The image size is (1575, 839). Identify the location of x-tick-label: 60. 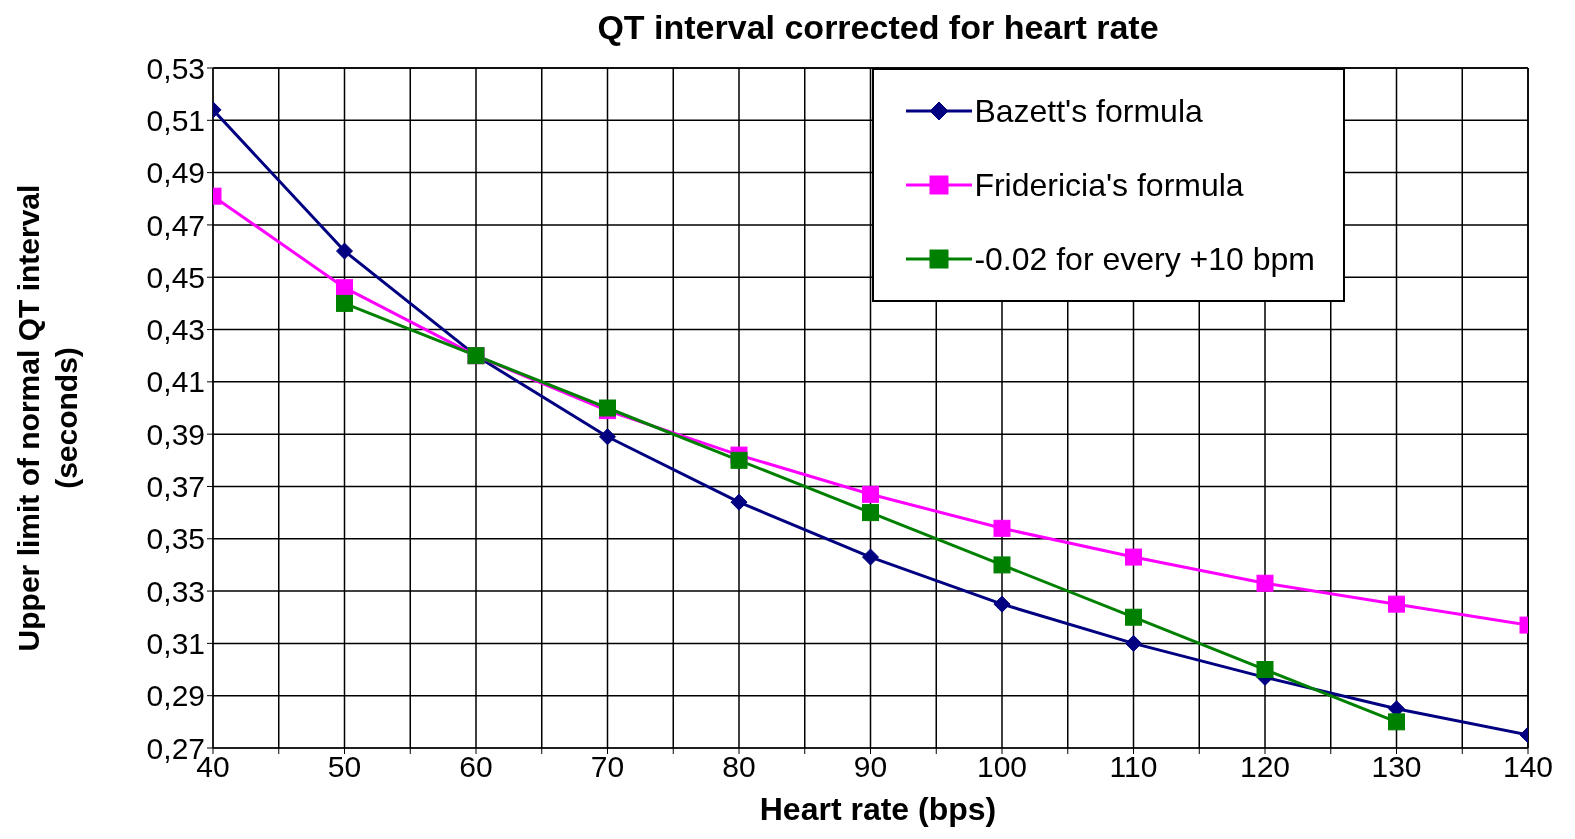
(476, 767).